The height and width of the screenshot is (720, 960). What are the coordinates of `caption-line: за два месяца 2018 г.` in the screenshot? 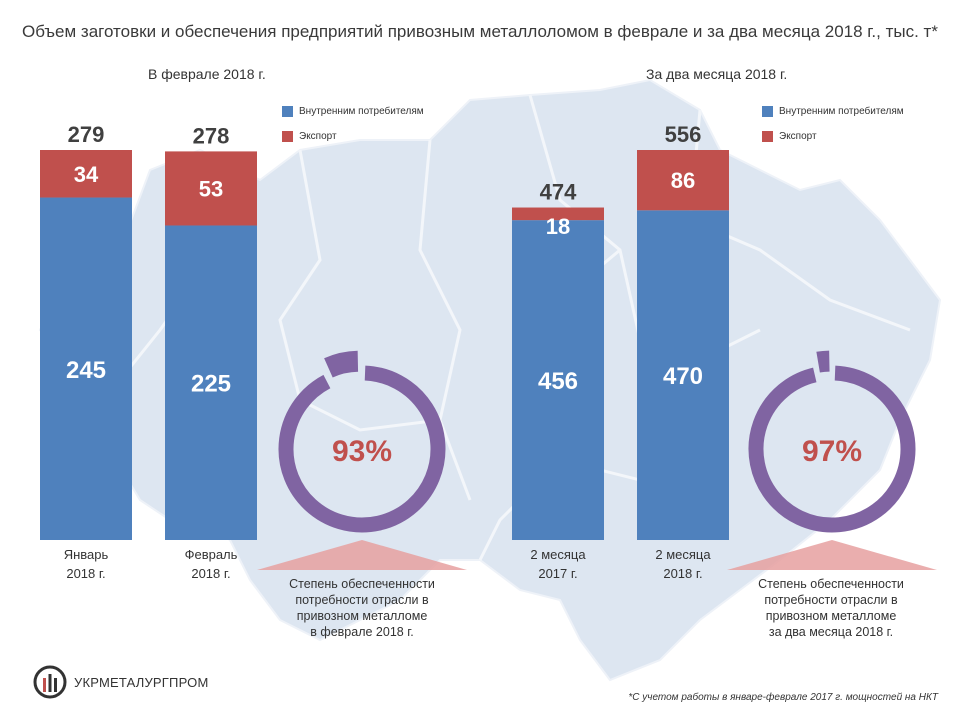 It's located at (831, 632).